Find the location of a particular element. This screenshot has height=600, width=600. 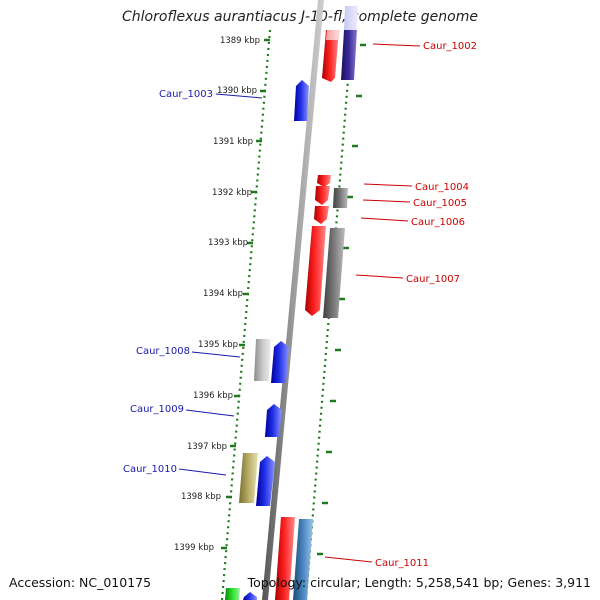

genome-backbone is located at coordinates (293, 300).